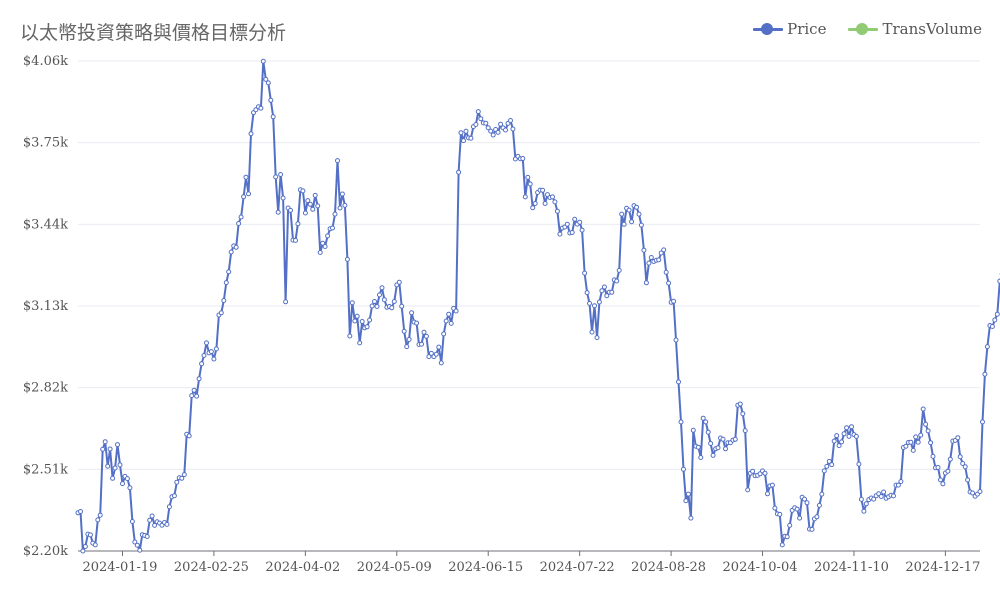  What do you see at coordinates (119, 567) in the screenshot?
I see `x-tick-label: 2024-01-19` at bounding box center [119, 567].